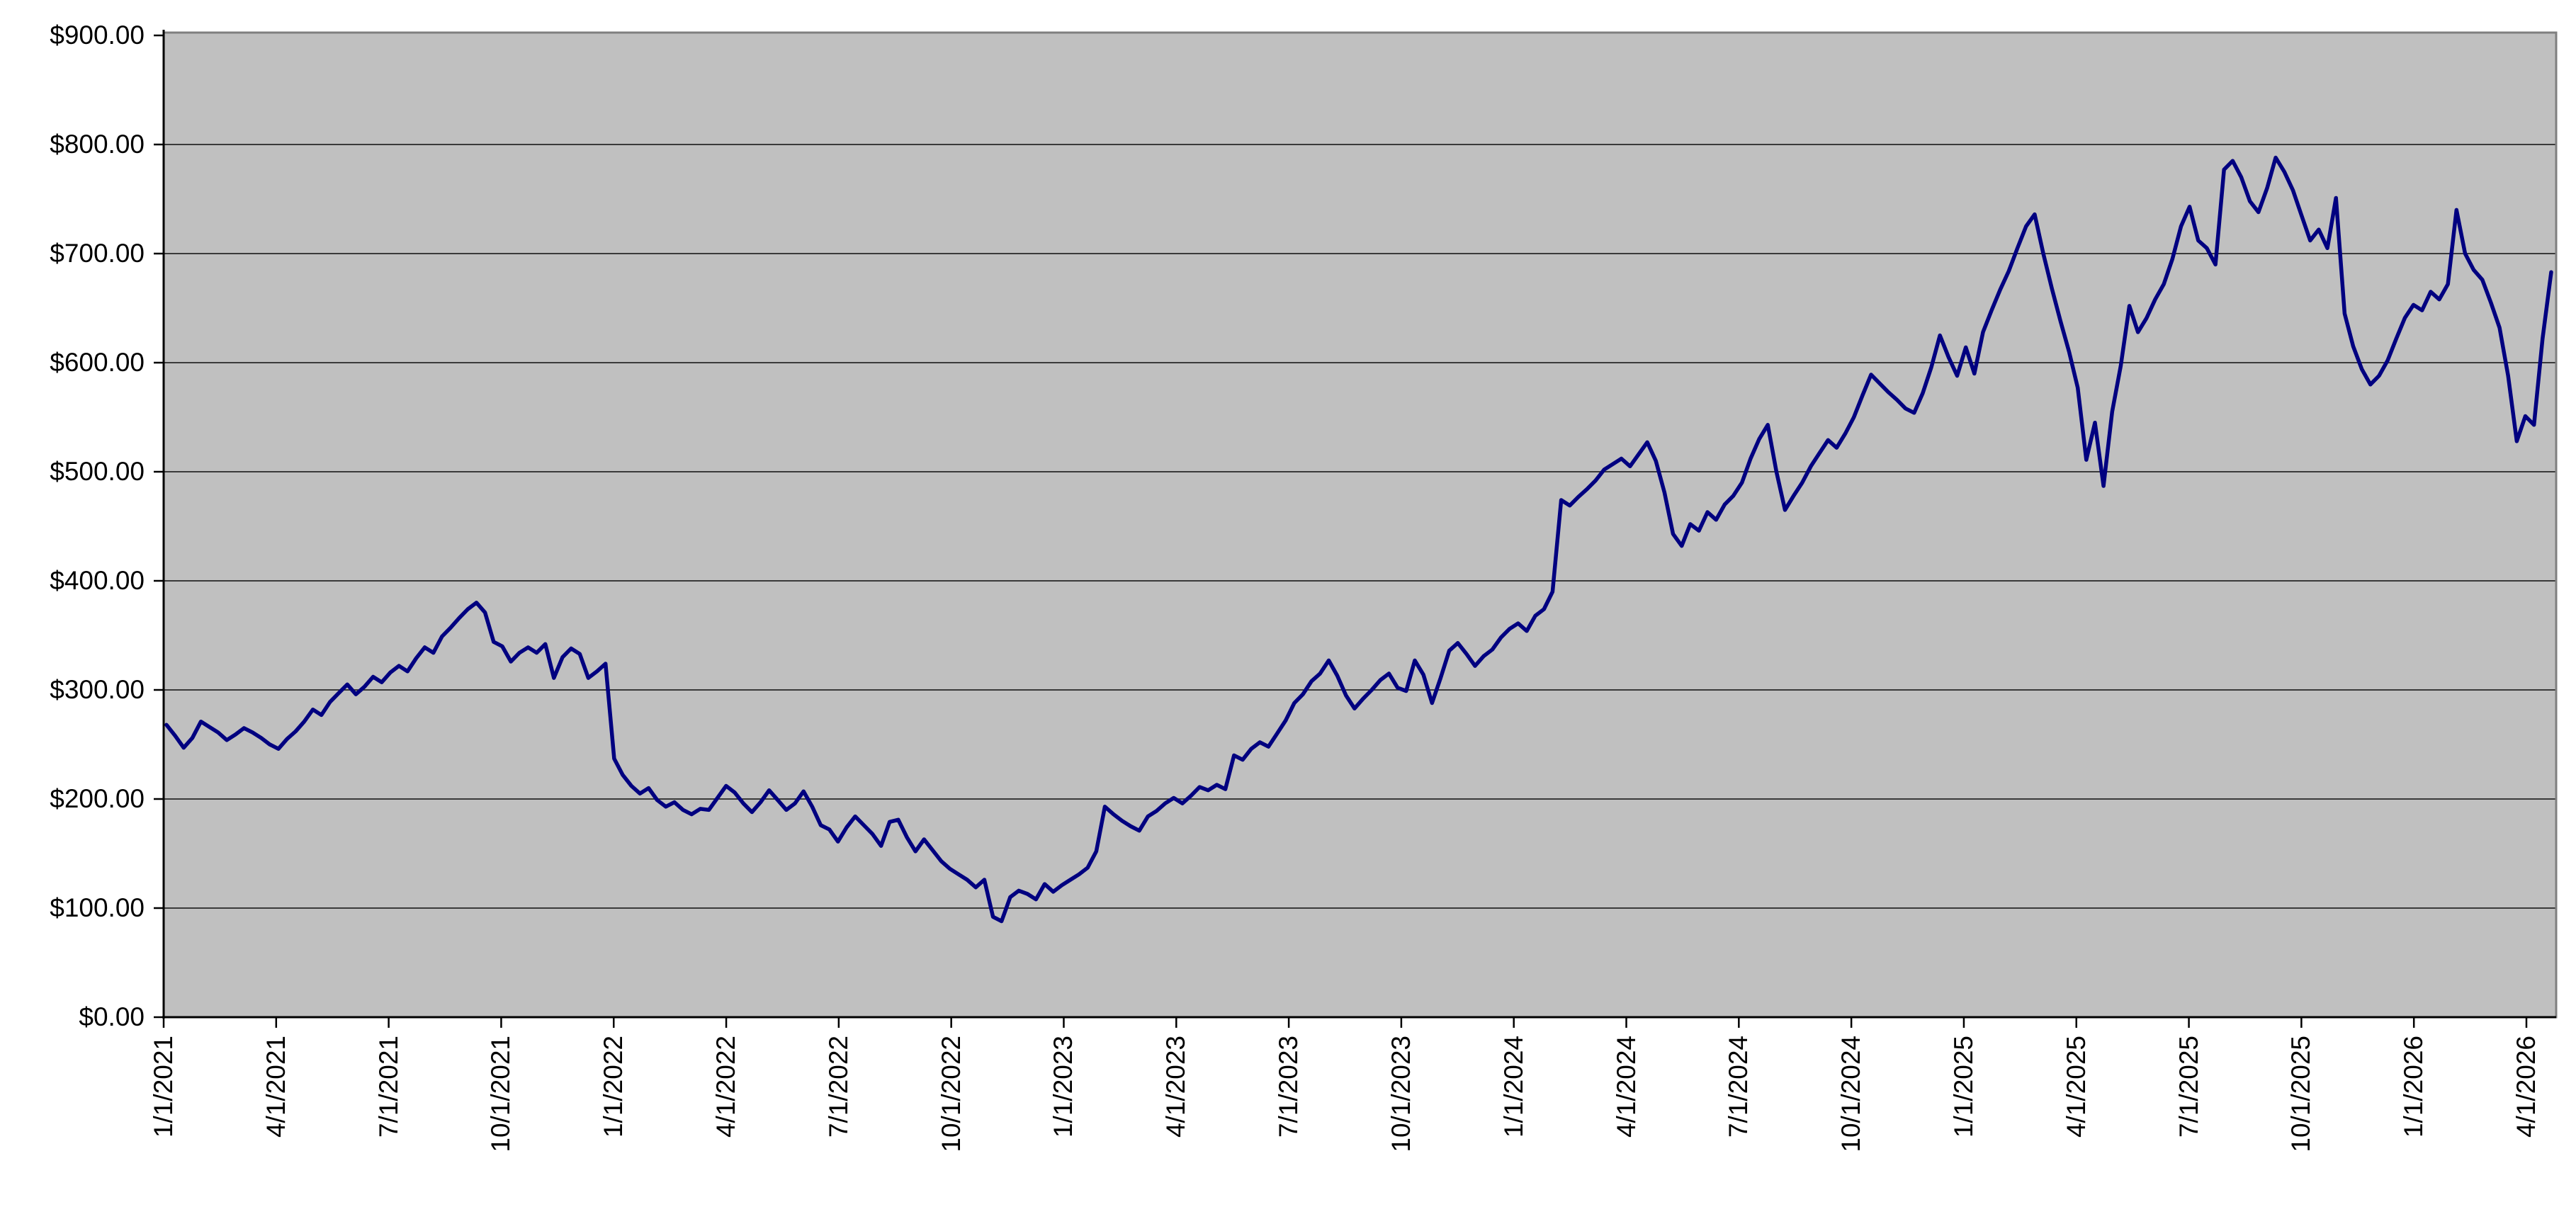 Image resolution: width=2576 pixels, height=1224 pixels. Describe the element at coordinates (97, 798) in the screenshot. I see `y-axis-label: $200.00` at that location.